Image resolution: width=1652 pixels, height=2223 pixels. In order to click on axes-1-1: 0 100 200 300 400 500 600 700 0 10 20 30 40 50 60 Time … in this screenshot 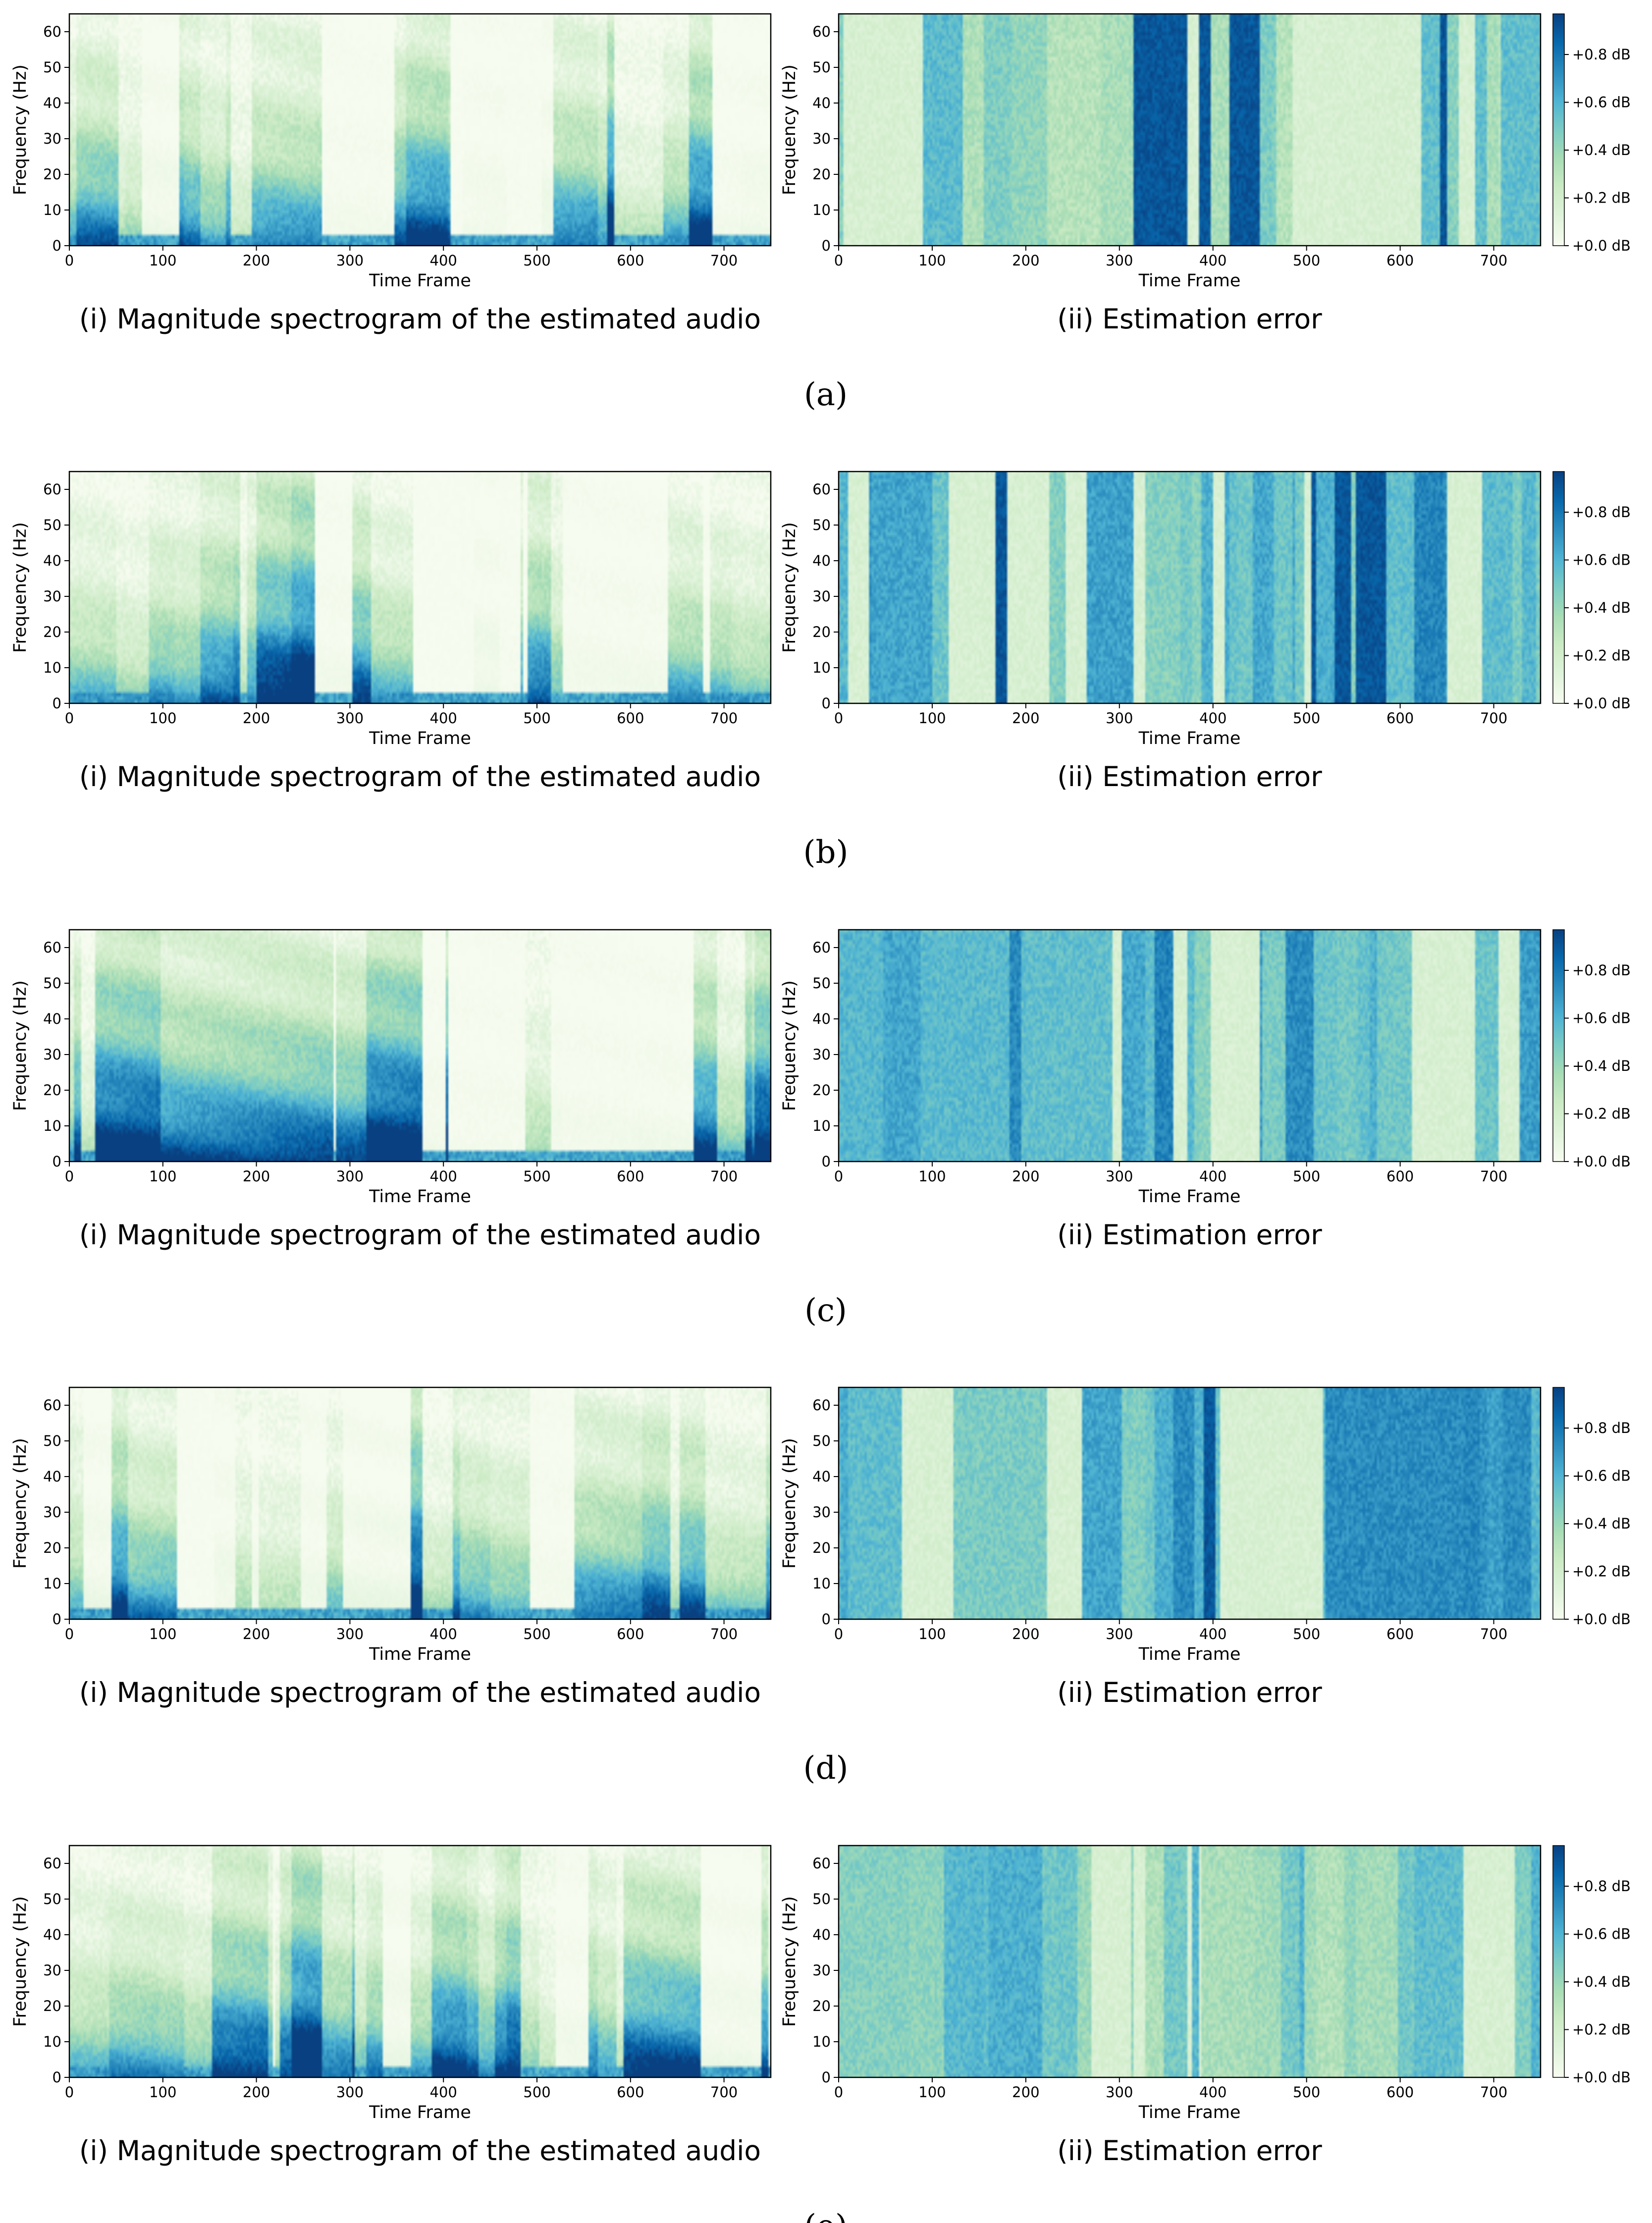, I will do `click(1161, 632)`.